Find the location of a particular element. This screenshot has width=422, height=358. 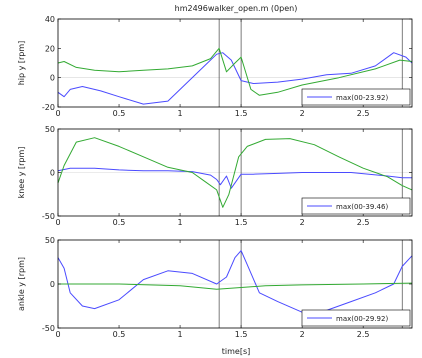

legend-label: max(00-39.46) is located at coordinates (362, 207).